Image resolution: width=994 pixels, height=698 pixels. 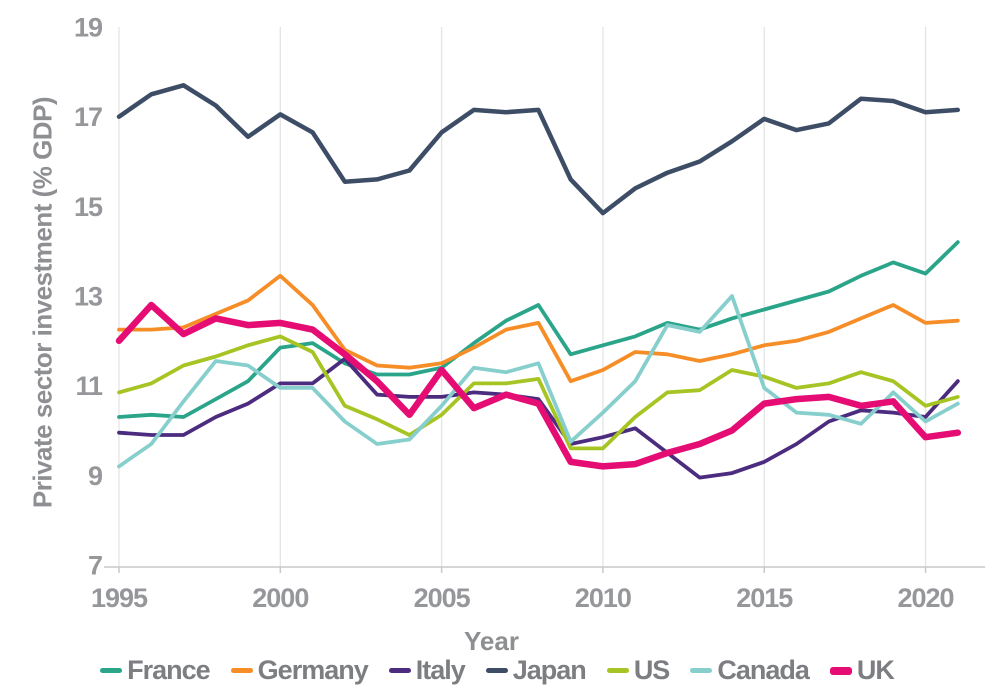 What do you see at coordinates (111, 670) in the screenshot?
I see `legend-swatch-france` at bounding box center [111, 670].